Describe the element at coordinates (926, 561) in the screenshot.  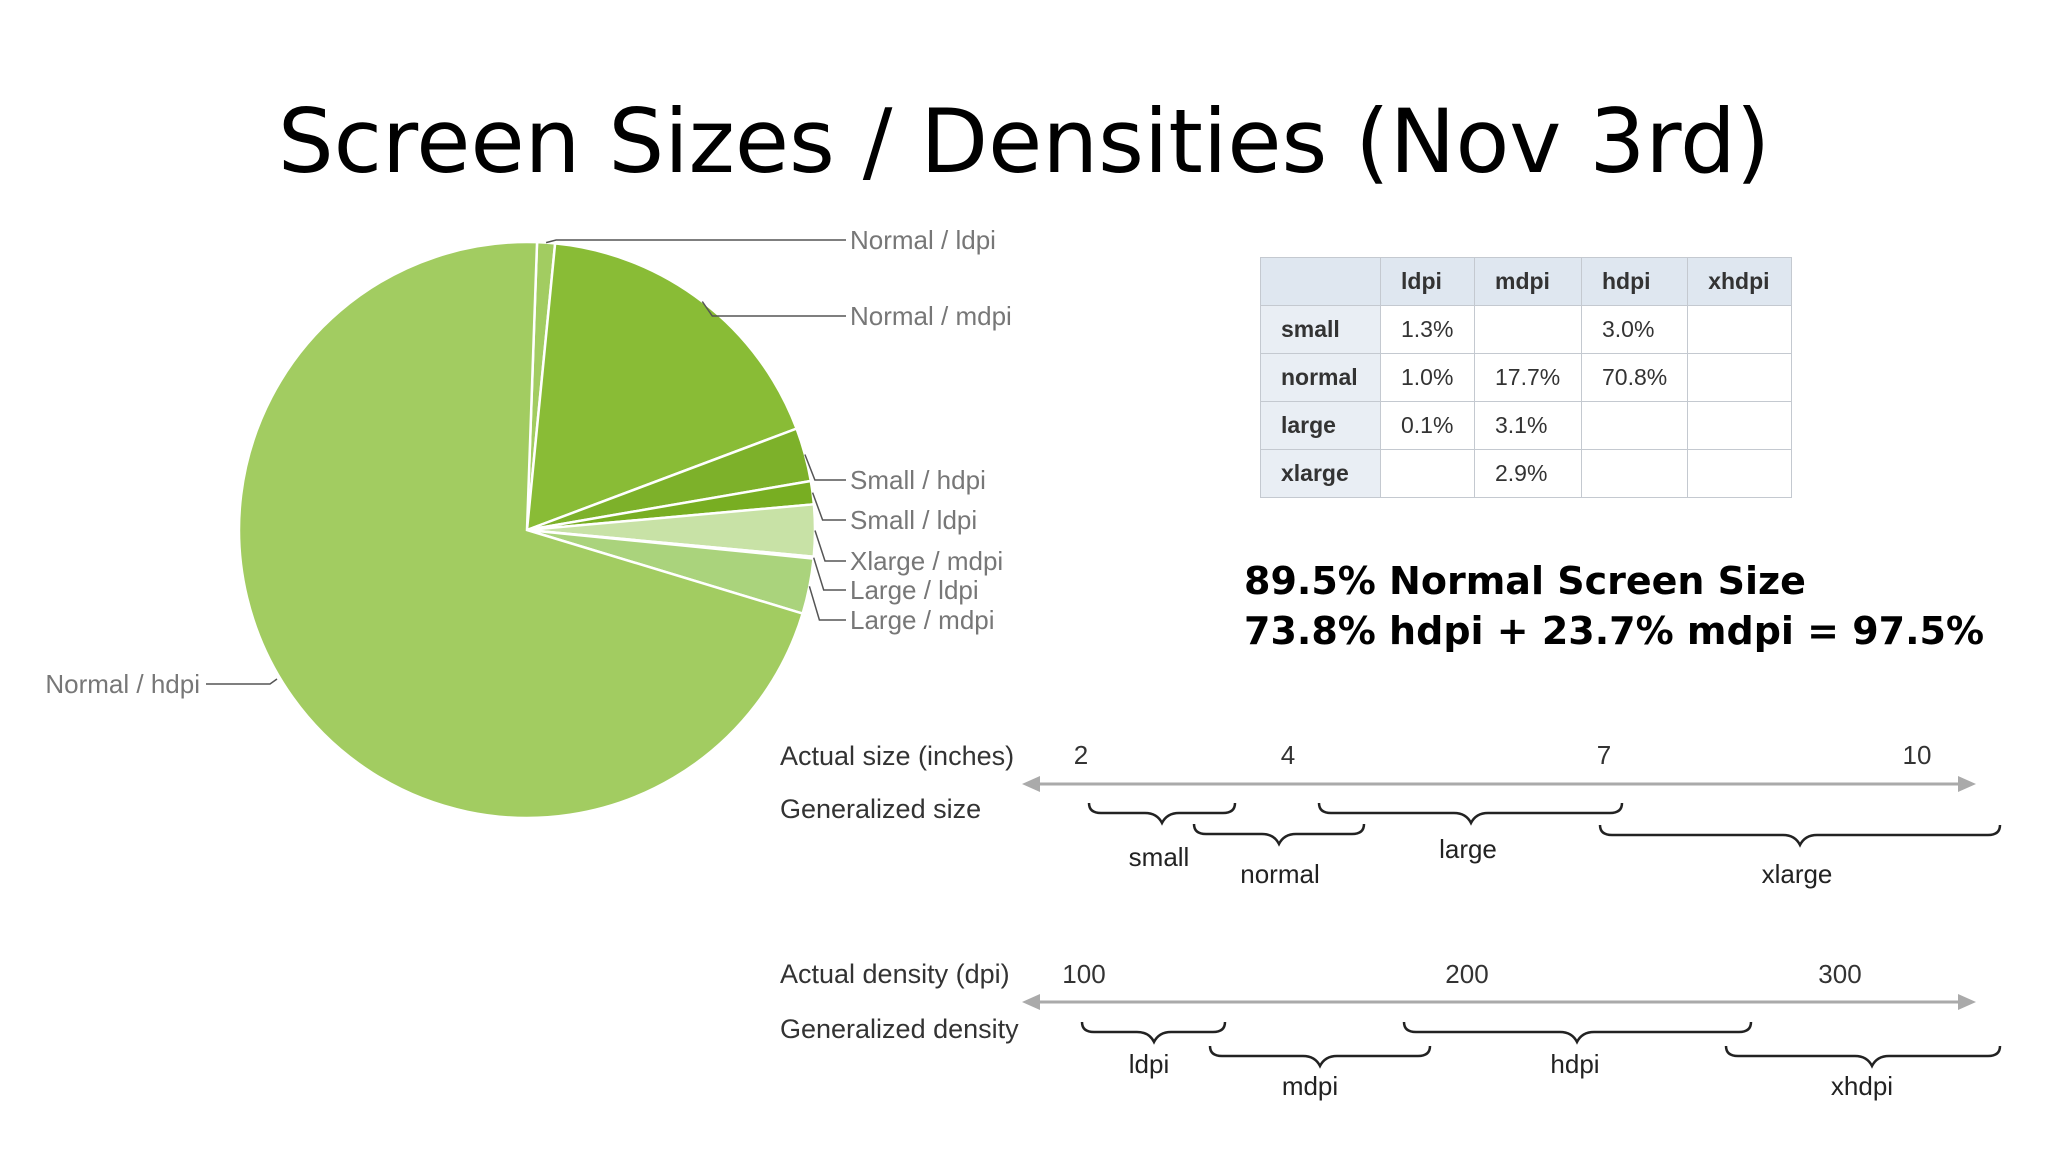
I see `pie-slice-label: Xlarge / mdpi` at that location.